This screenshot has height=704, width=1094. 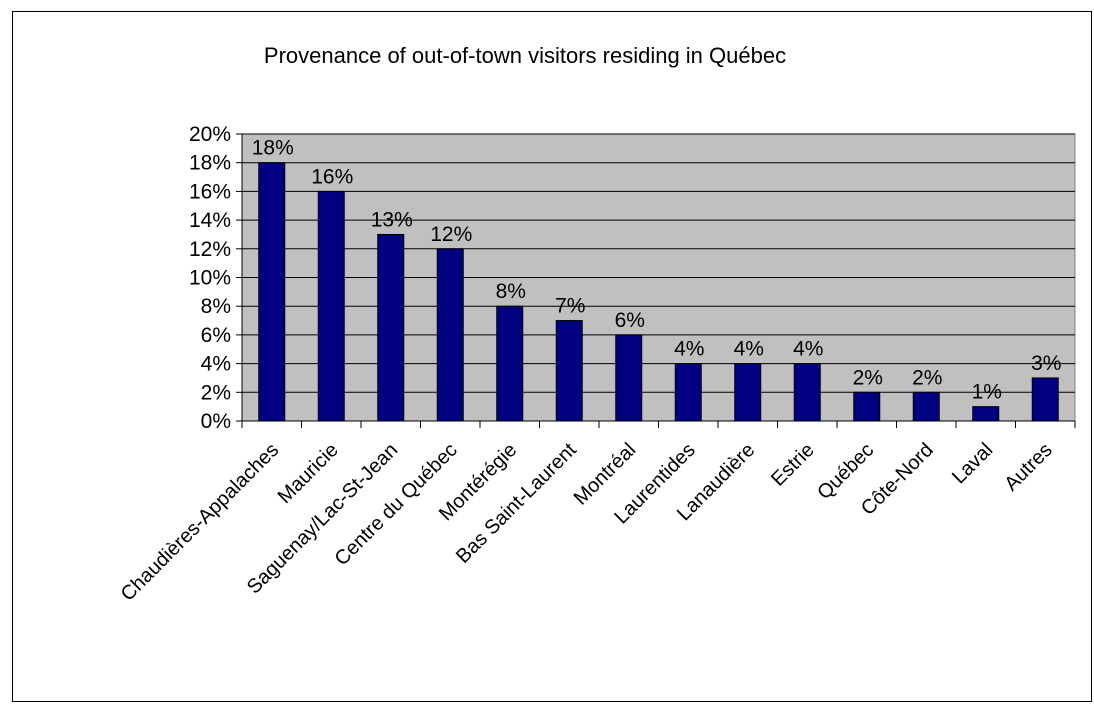 I want to click on data-label: 3%, so click(x=1046, y=363).